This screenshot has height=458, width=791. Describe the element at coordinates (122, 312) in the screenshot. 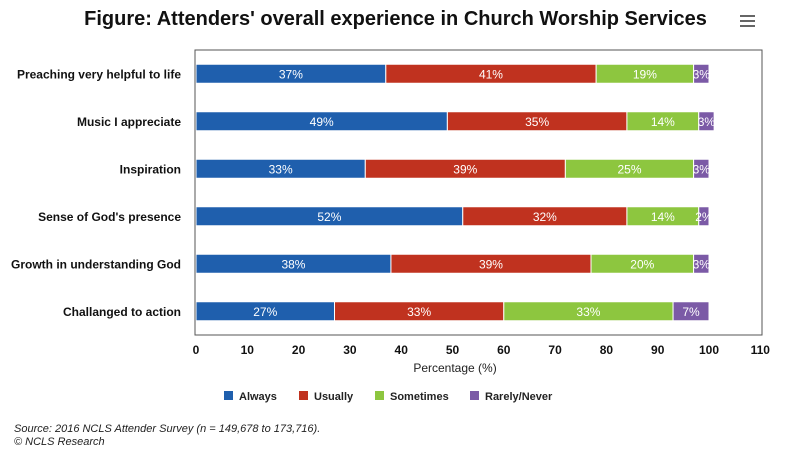

I see `category-label: Challanged to action` at that location.